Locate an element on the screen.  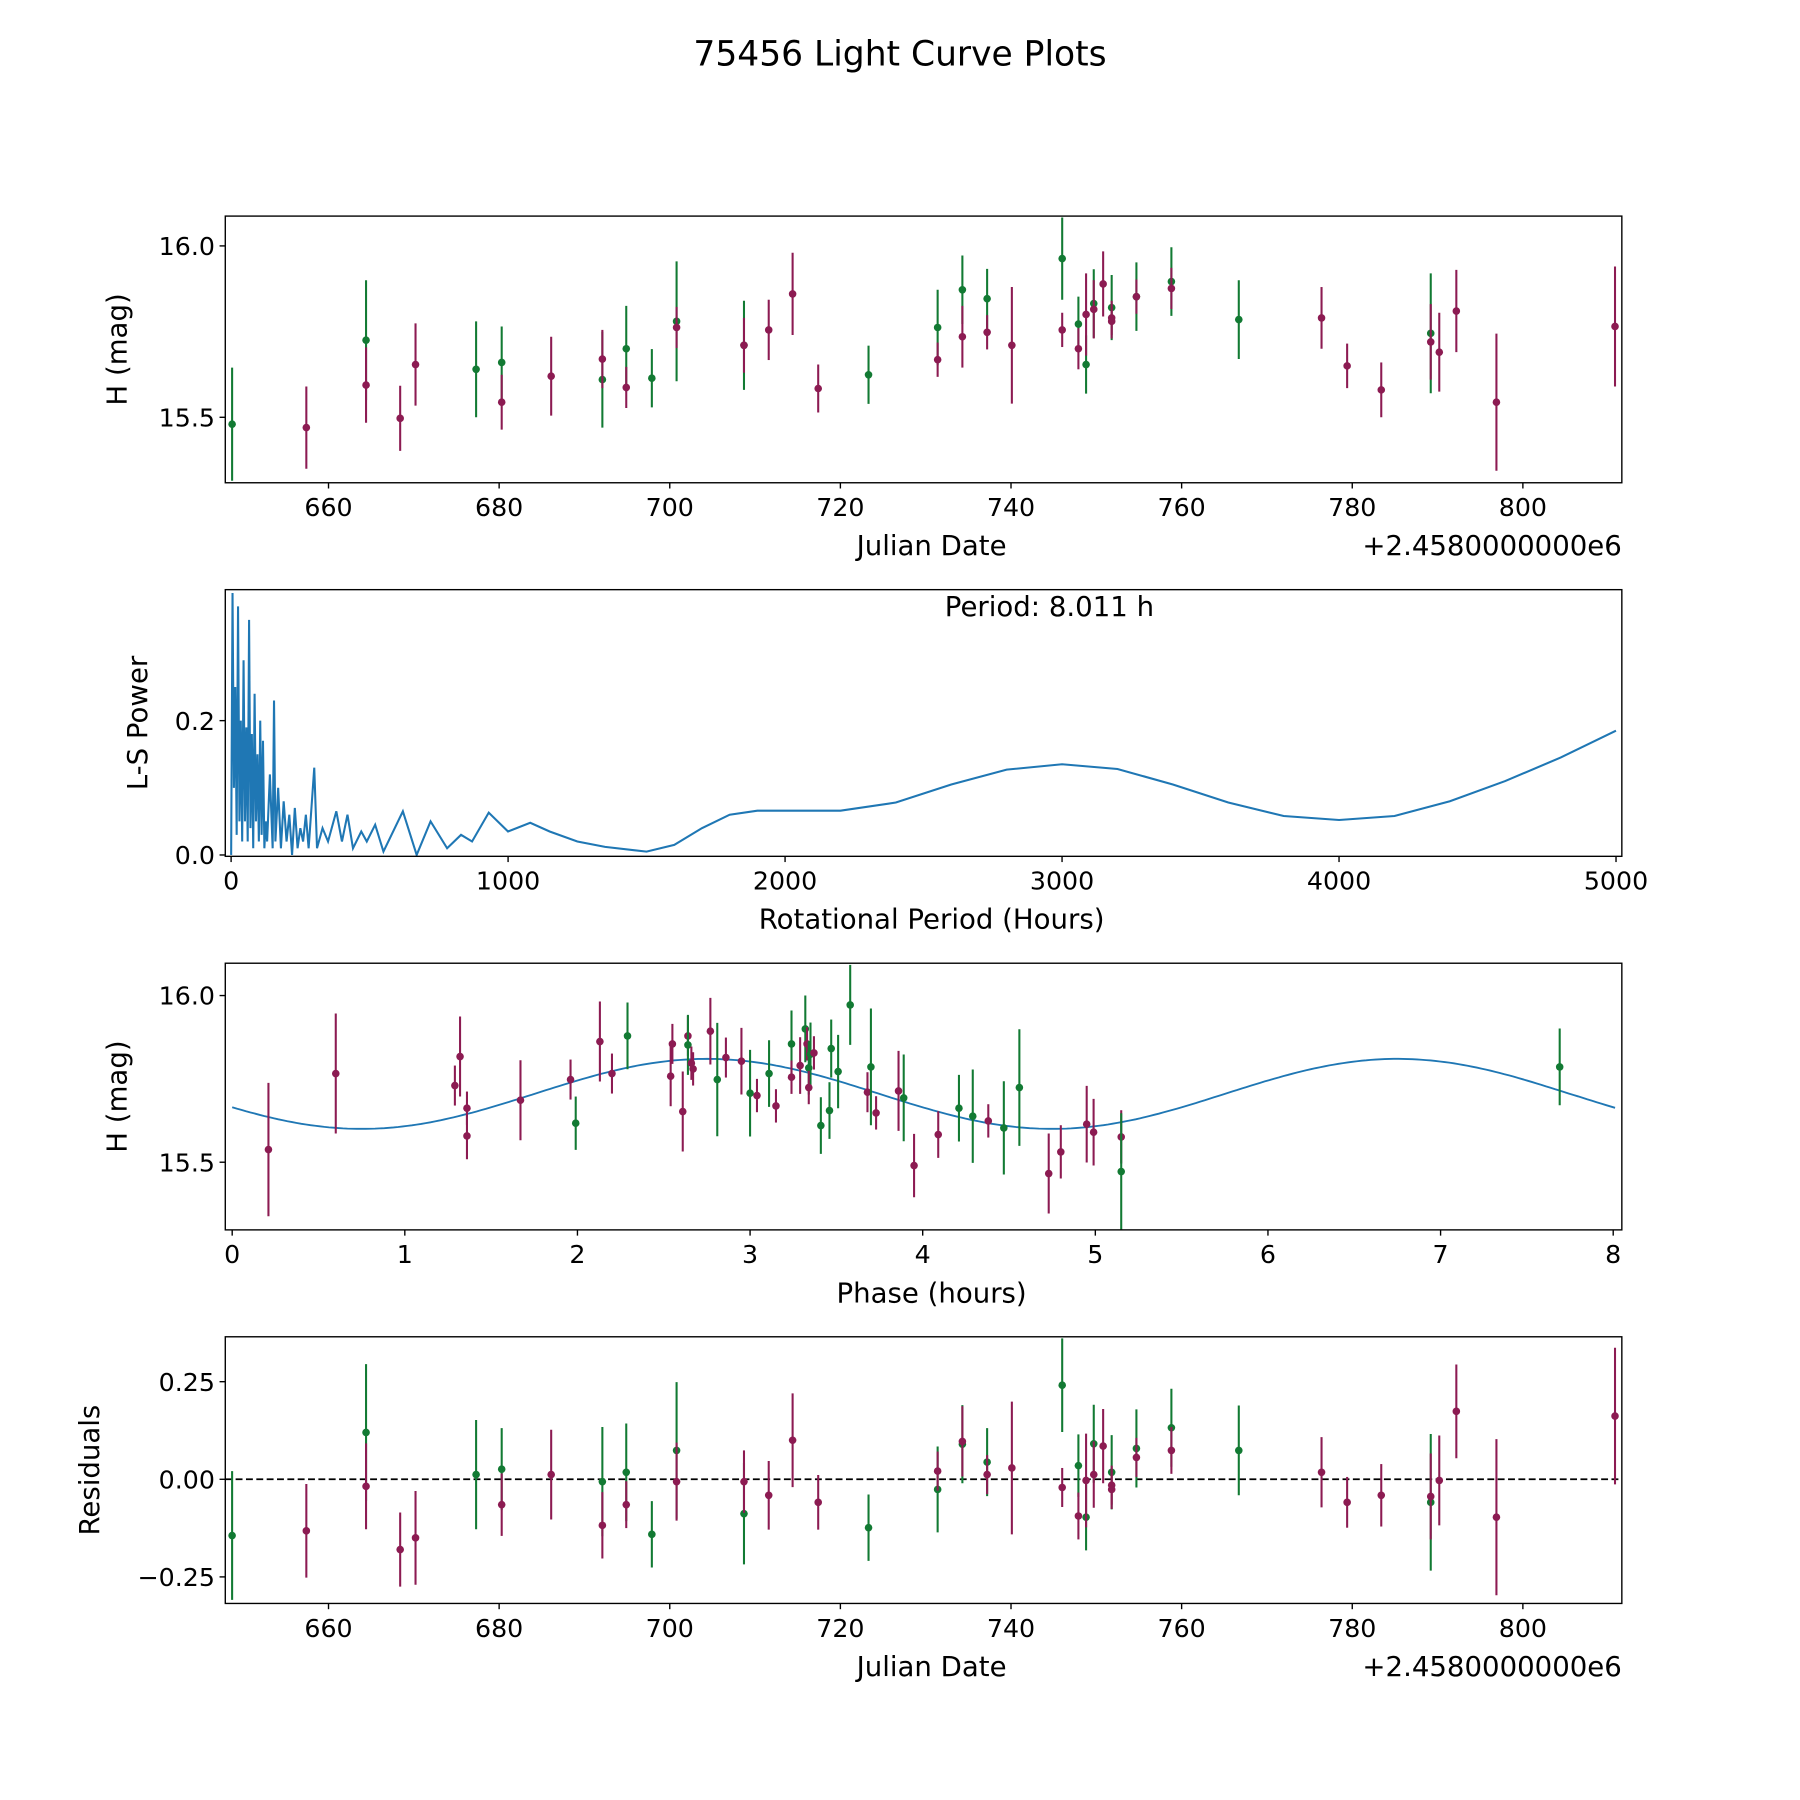
x-tick-label: 1 is located at coordinates (405, 1254).